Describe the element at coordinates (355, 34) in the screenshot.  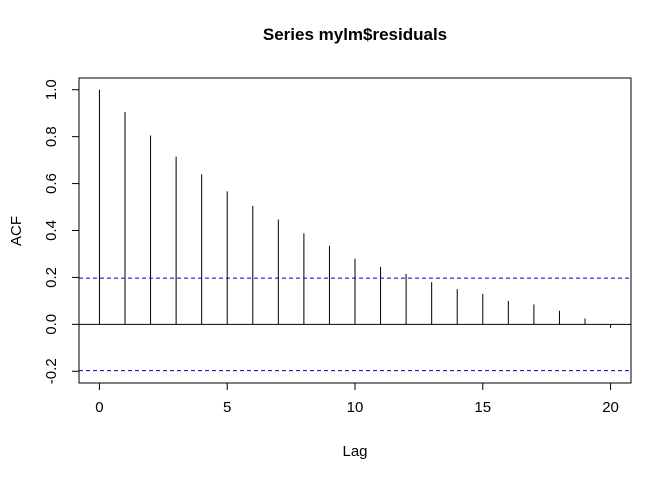
I see `chart-title: Series mylm$residuals` at that location.